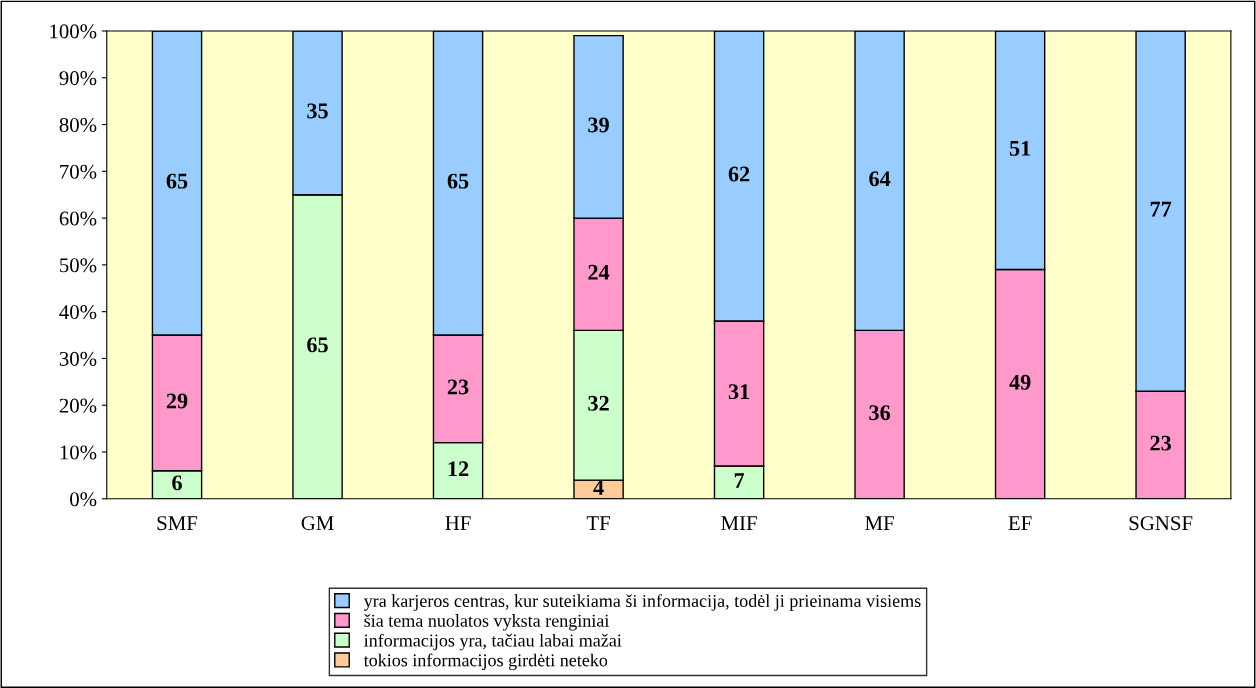 The height and width of the screenshot is (688, 1256). What do you see at coordinates (598, 523) in the screenshot?
I see `x-tick-label: TF` at bounding box center [598, 523].